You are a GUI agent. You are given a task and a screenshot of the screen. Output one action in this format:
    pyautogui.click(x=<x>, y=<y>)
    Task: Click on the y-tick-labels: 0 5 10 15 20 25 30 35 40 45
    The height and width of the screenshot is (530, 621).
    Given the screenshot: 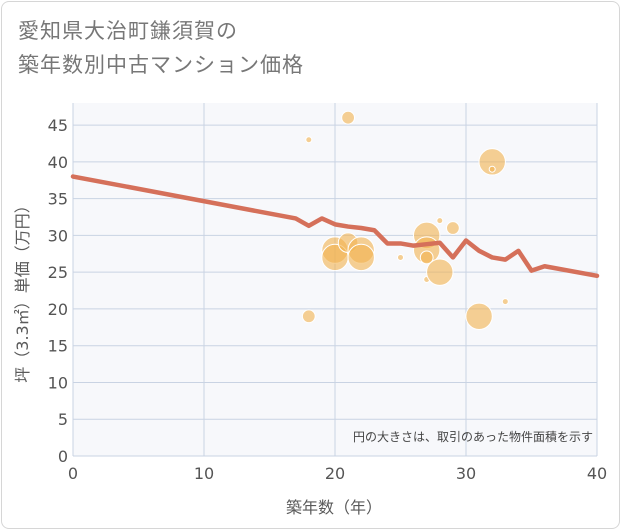 What is the action you would take?
    pyautogui.click(x=58, y=291)
    